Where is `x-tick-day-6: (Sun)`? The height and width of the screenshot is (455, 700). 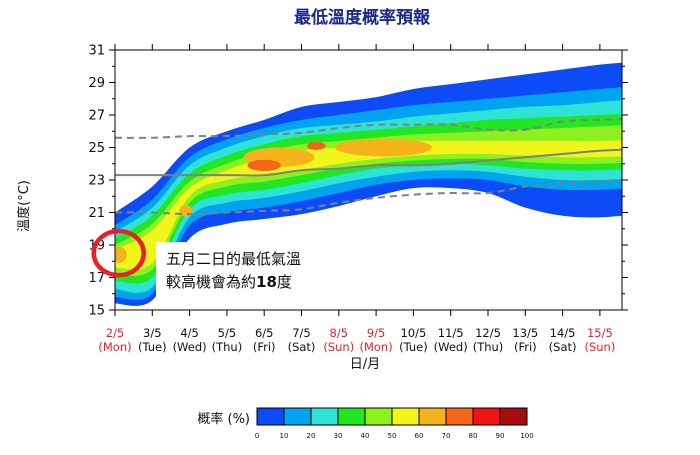 x-tick-day-6: (Sun) is located at coordinates (338, 347).